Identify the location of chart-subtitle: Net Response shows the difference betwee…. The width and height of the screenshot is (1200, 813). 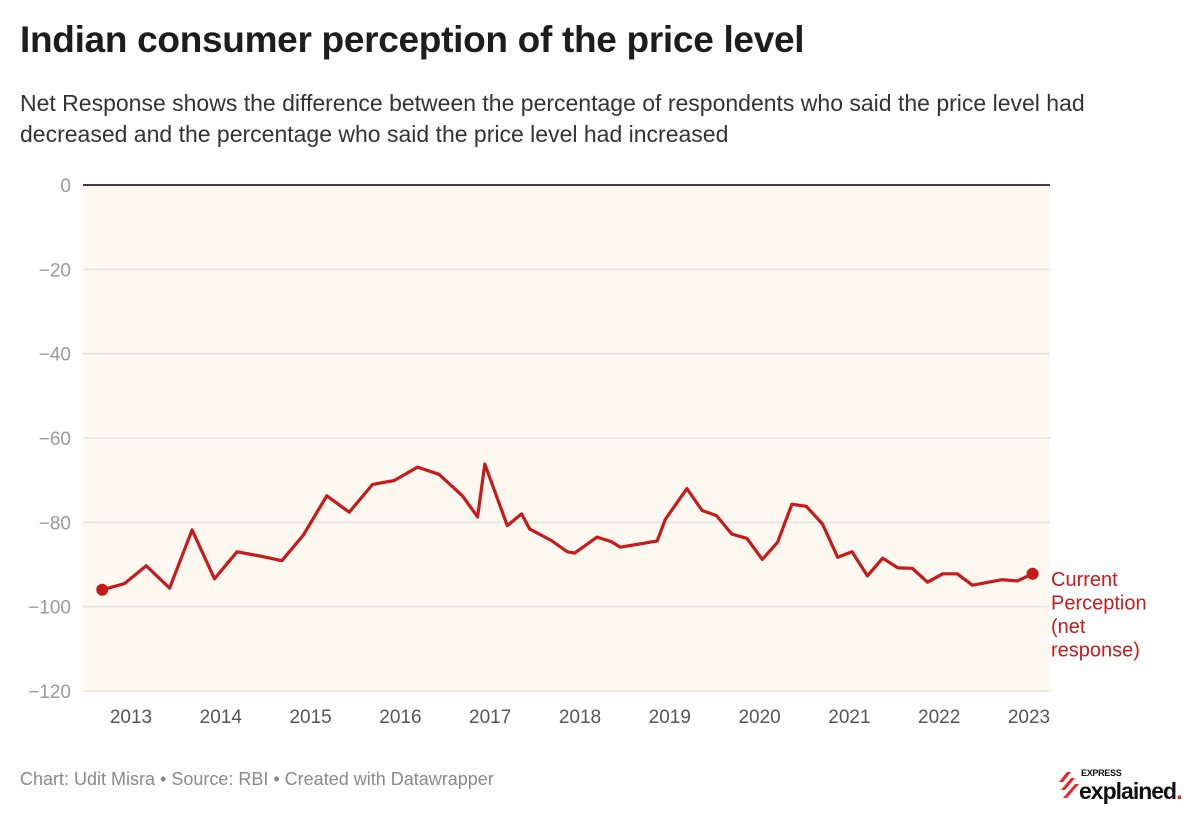
(552, 118).